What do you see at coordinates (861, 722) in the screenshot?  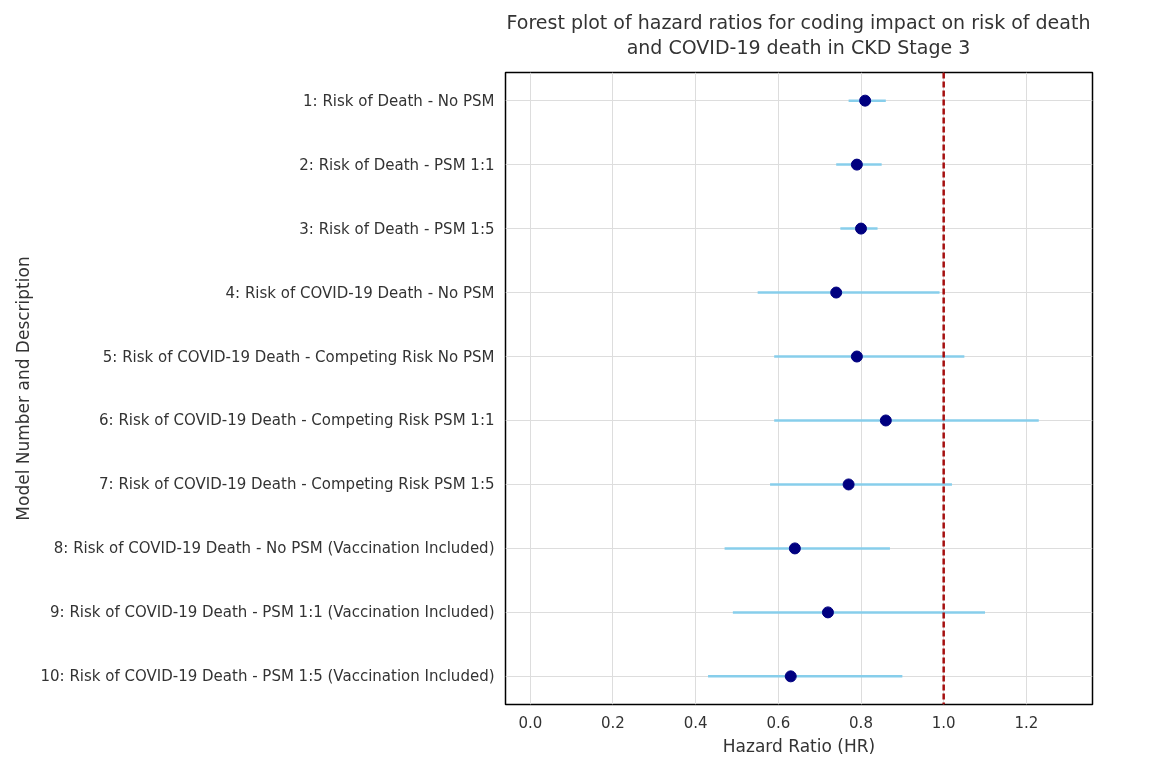 I see `x-tick-label: 0.8` at bounding box center [861, 722].